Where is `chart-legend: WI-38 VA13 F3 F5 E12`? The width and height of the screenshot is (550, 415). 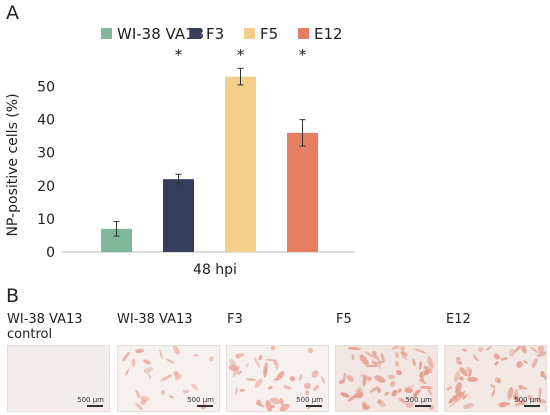 chart-legend: WI-38 VA13 F3 F5 E12 is located at coordinates (222, 34).